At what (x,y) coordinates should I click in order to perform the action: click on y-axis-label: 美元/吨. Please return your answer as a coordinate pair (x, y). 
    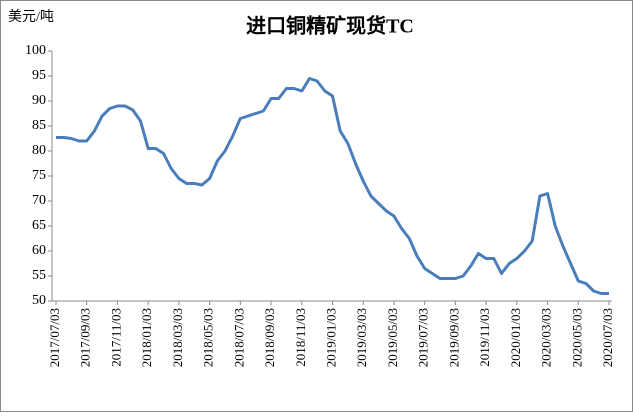
    Looking at the image, I should click on (31, 17).